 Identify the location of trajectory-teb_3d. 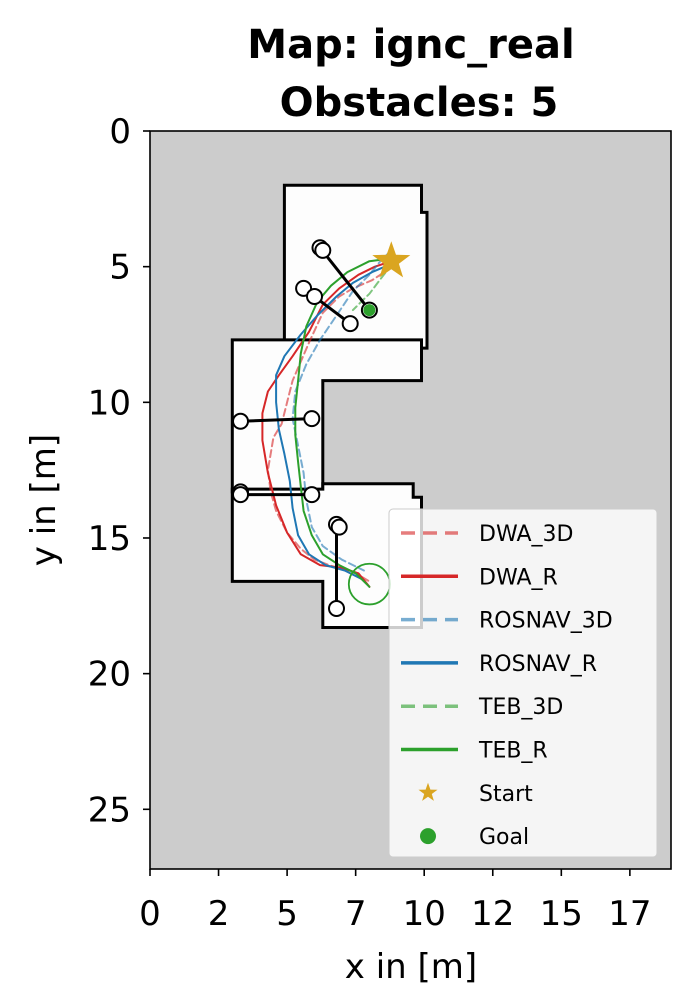
(372, 287).